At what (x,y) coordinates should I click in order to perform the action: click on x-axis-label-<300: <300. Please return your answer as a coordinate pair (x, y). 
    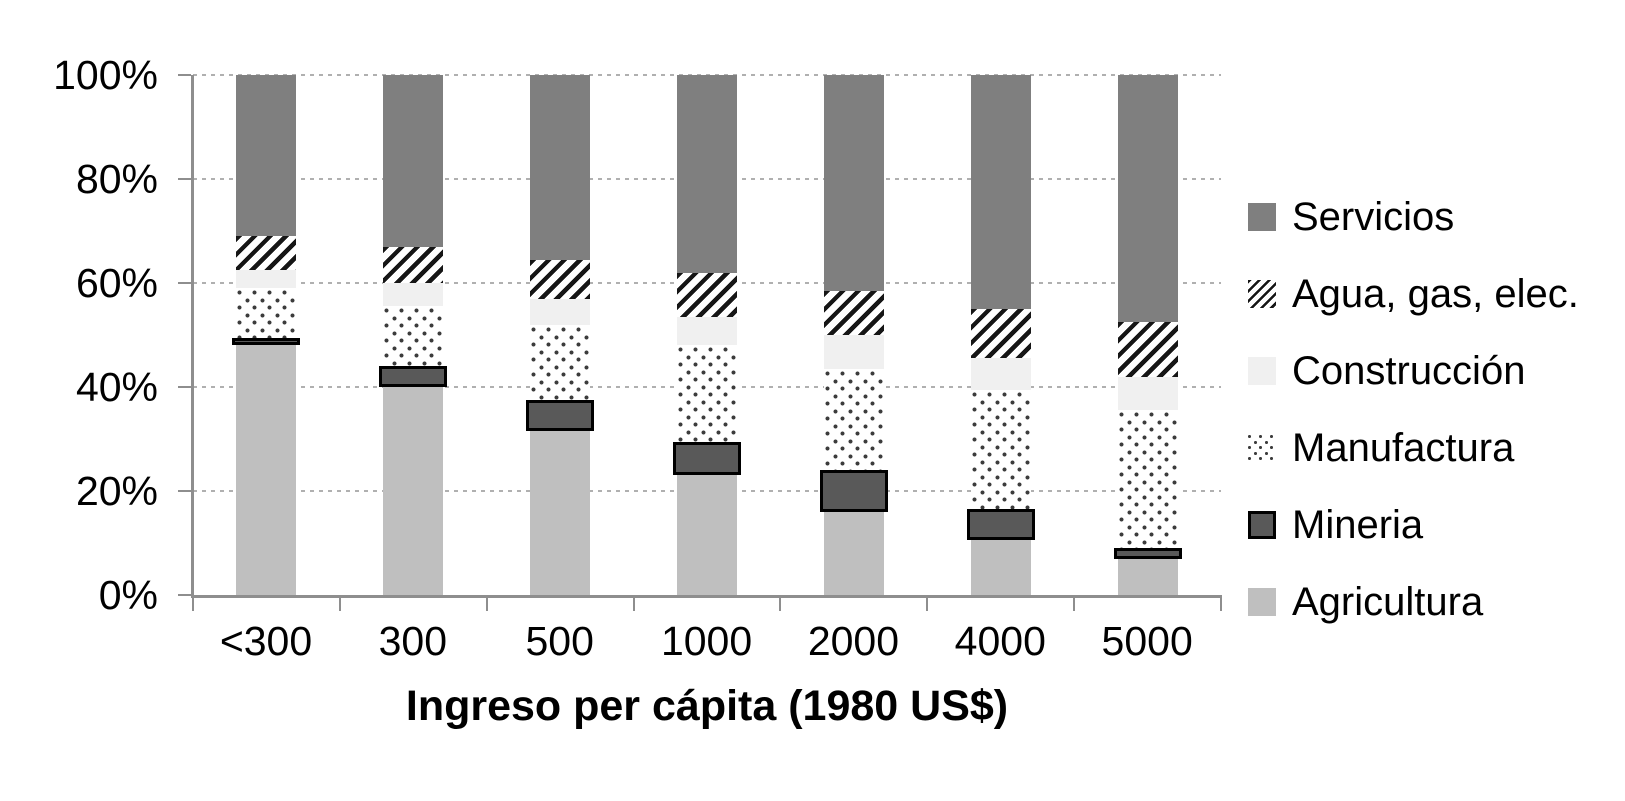
    Looking at the image, I should click on (266, 641).